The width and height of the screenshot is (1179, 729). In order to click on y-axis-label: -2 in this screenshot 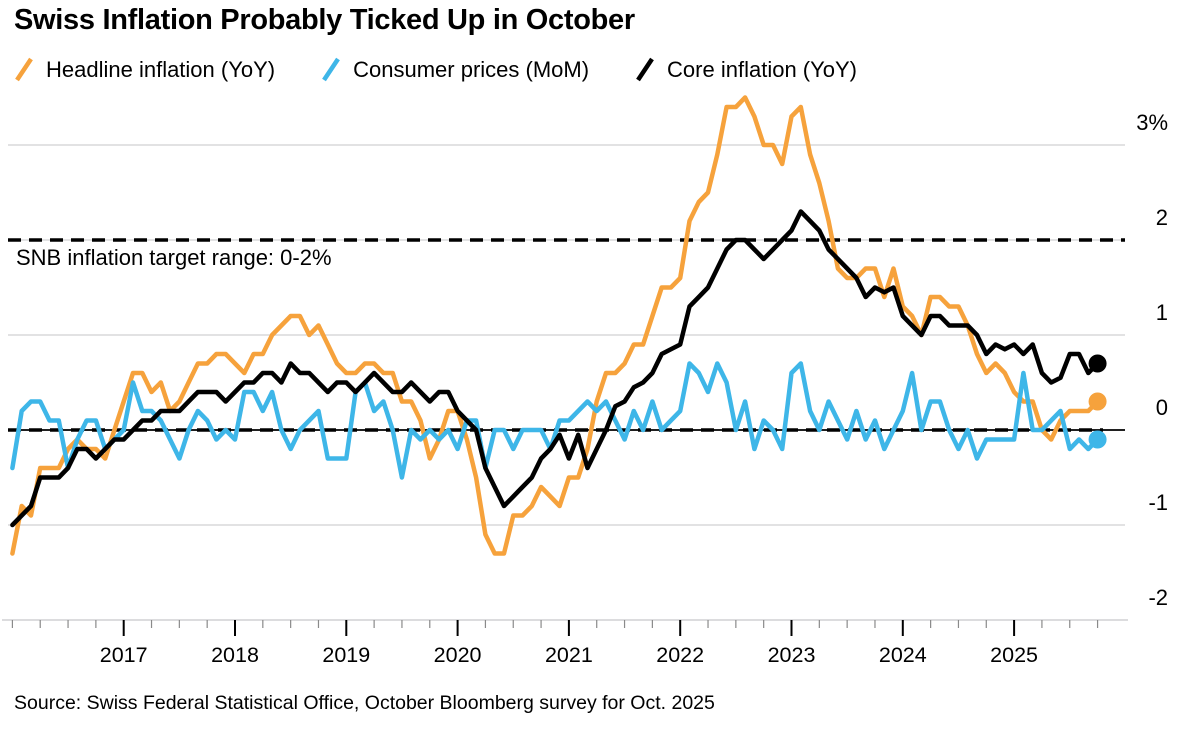, I will do `click(1158, 597)`.